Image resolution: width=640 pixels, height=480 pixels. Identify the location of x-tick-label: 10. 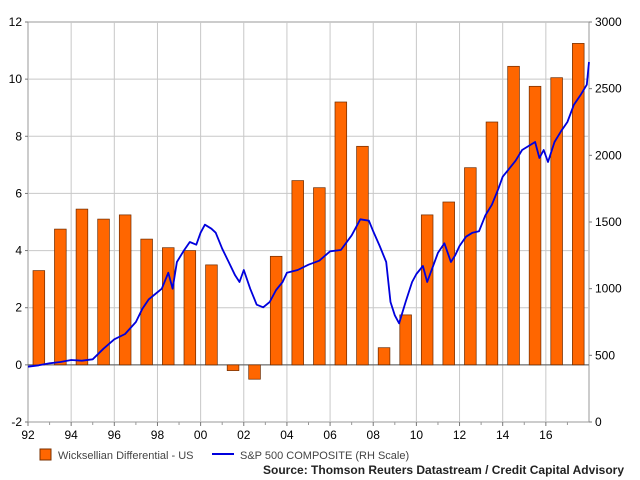
(417, 435).